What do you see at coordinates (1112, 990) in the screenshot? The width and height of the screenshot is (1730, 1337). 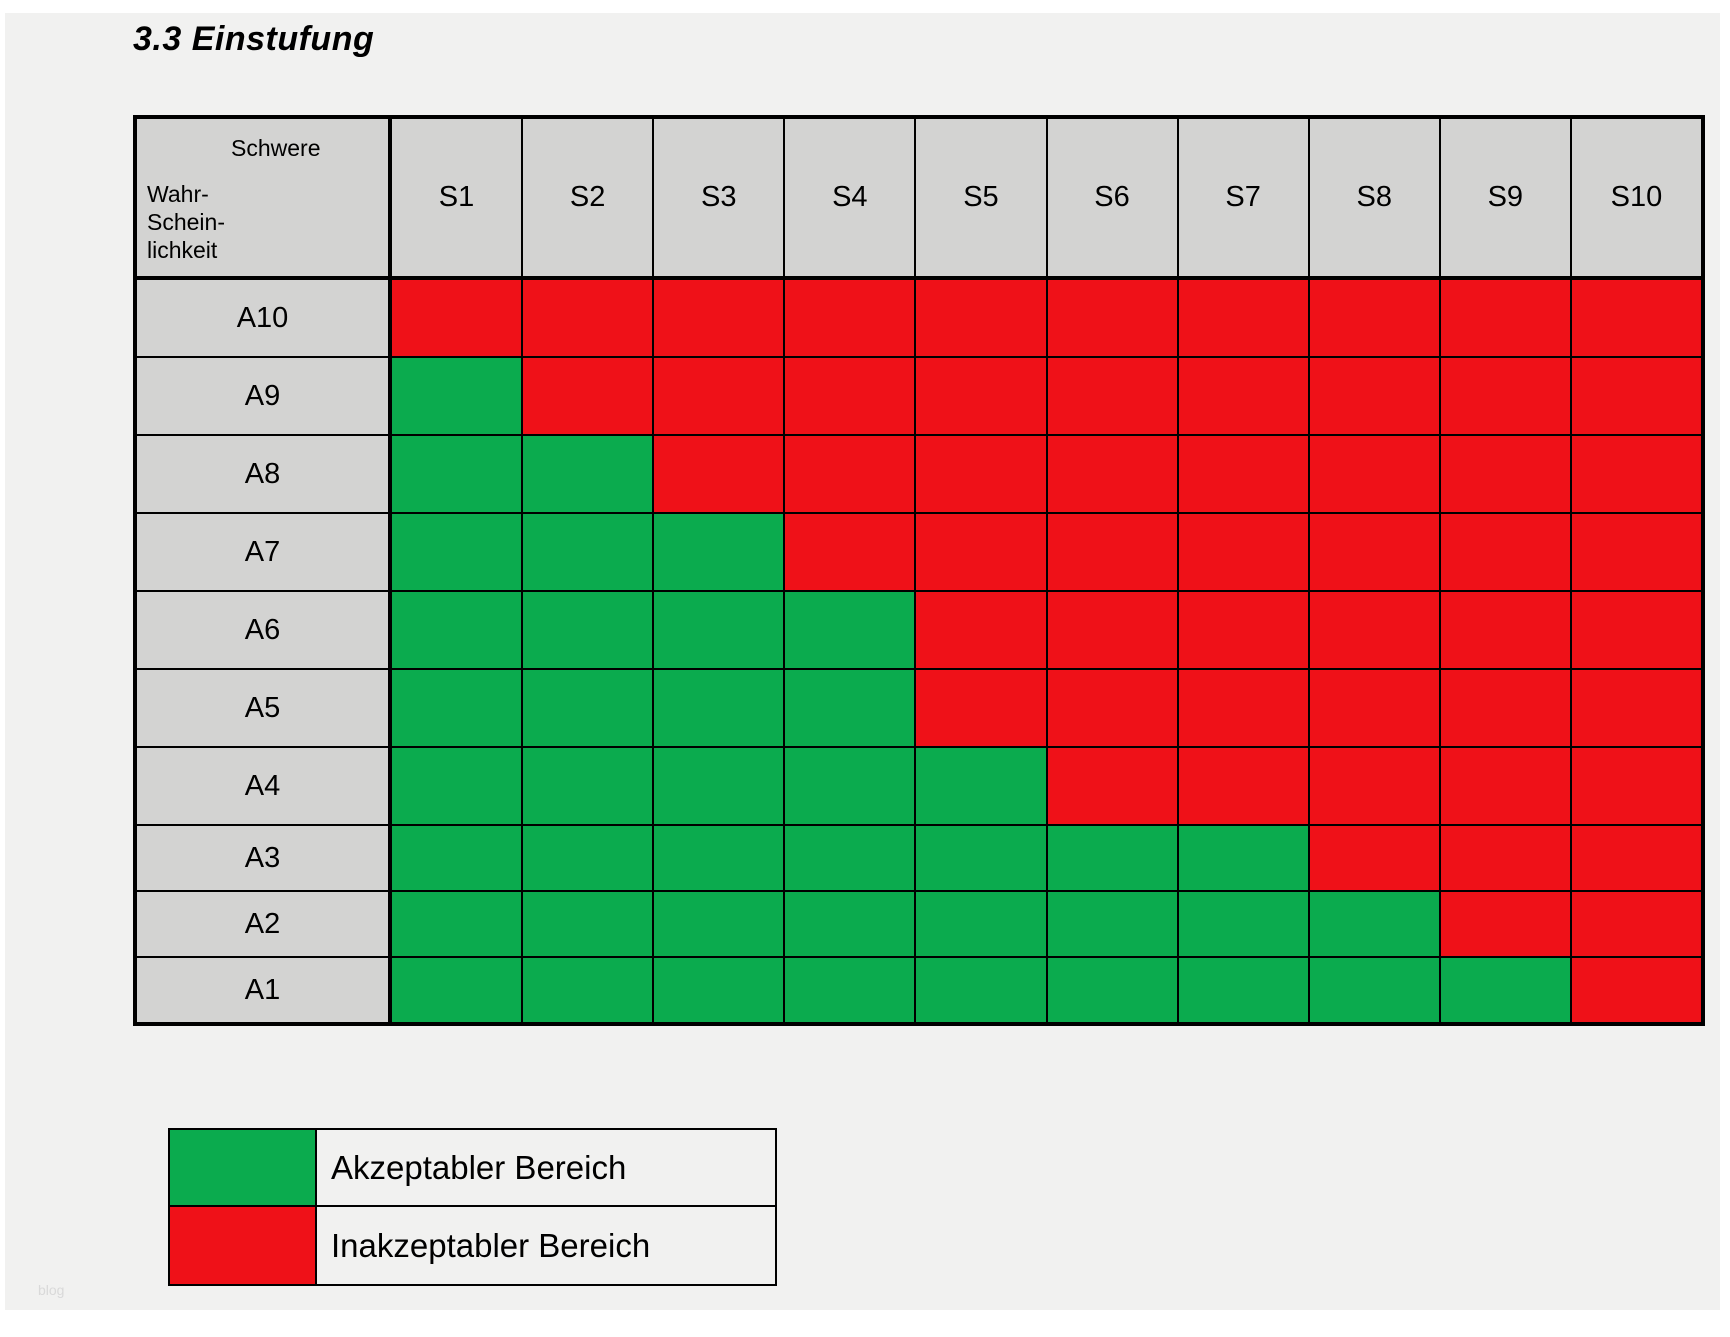 I see `matrix-cell-A1-S6` at bounding box center [1112, 990].